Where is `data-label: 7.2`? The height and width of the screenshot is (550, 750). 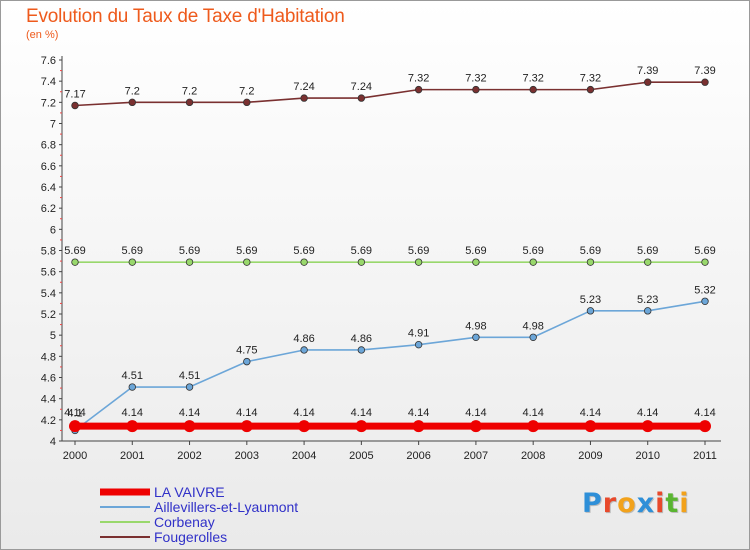
data-label: 7.2 is located at coordinates (132, 91).